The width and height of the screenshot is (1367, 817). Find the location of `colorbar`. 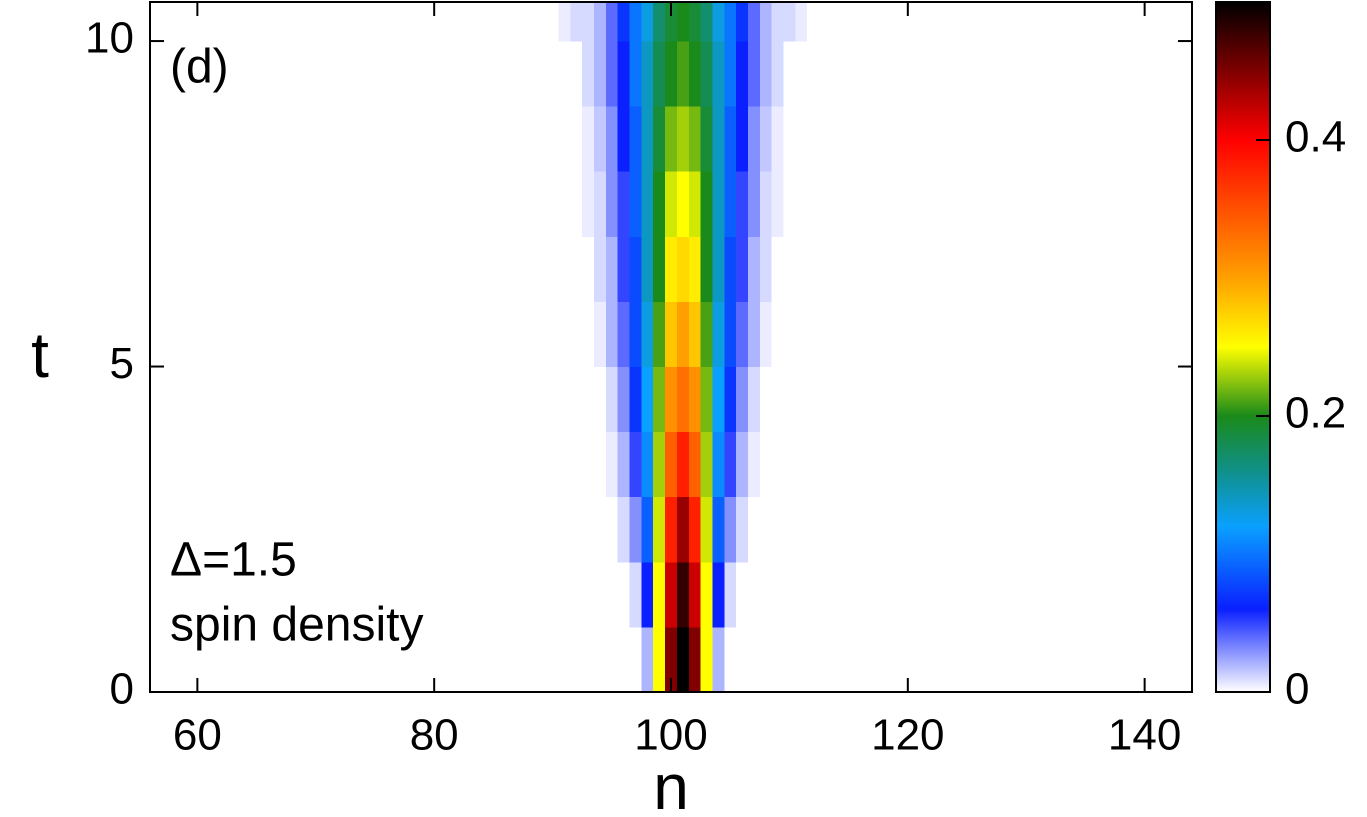

colorbar is located at coordinates (1243, 347).